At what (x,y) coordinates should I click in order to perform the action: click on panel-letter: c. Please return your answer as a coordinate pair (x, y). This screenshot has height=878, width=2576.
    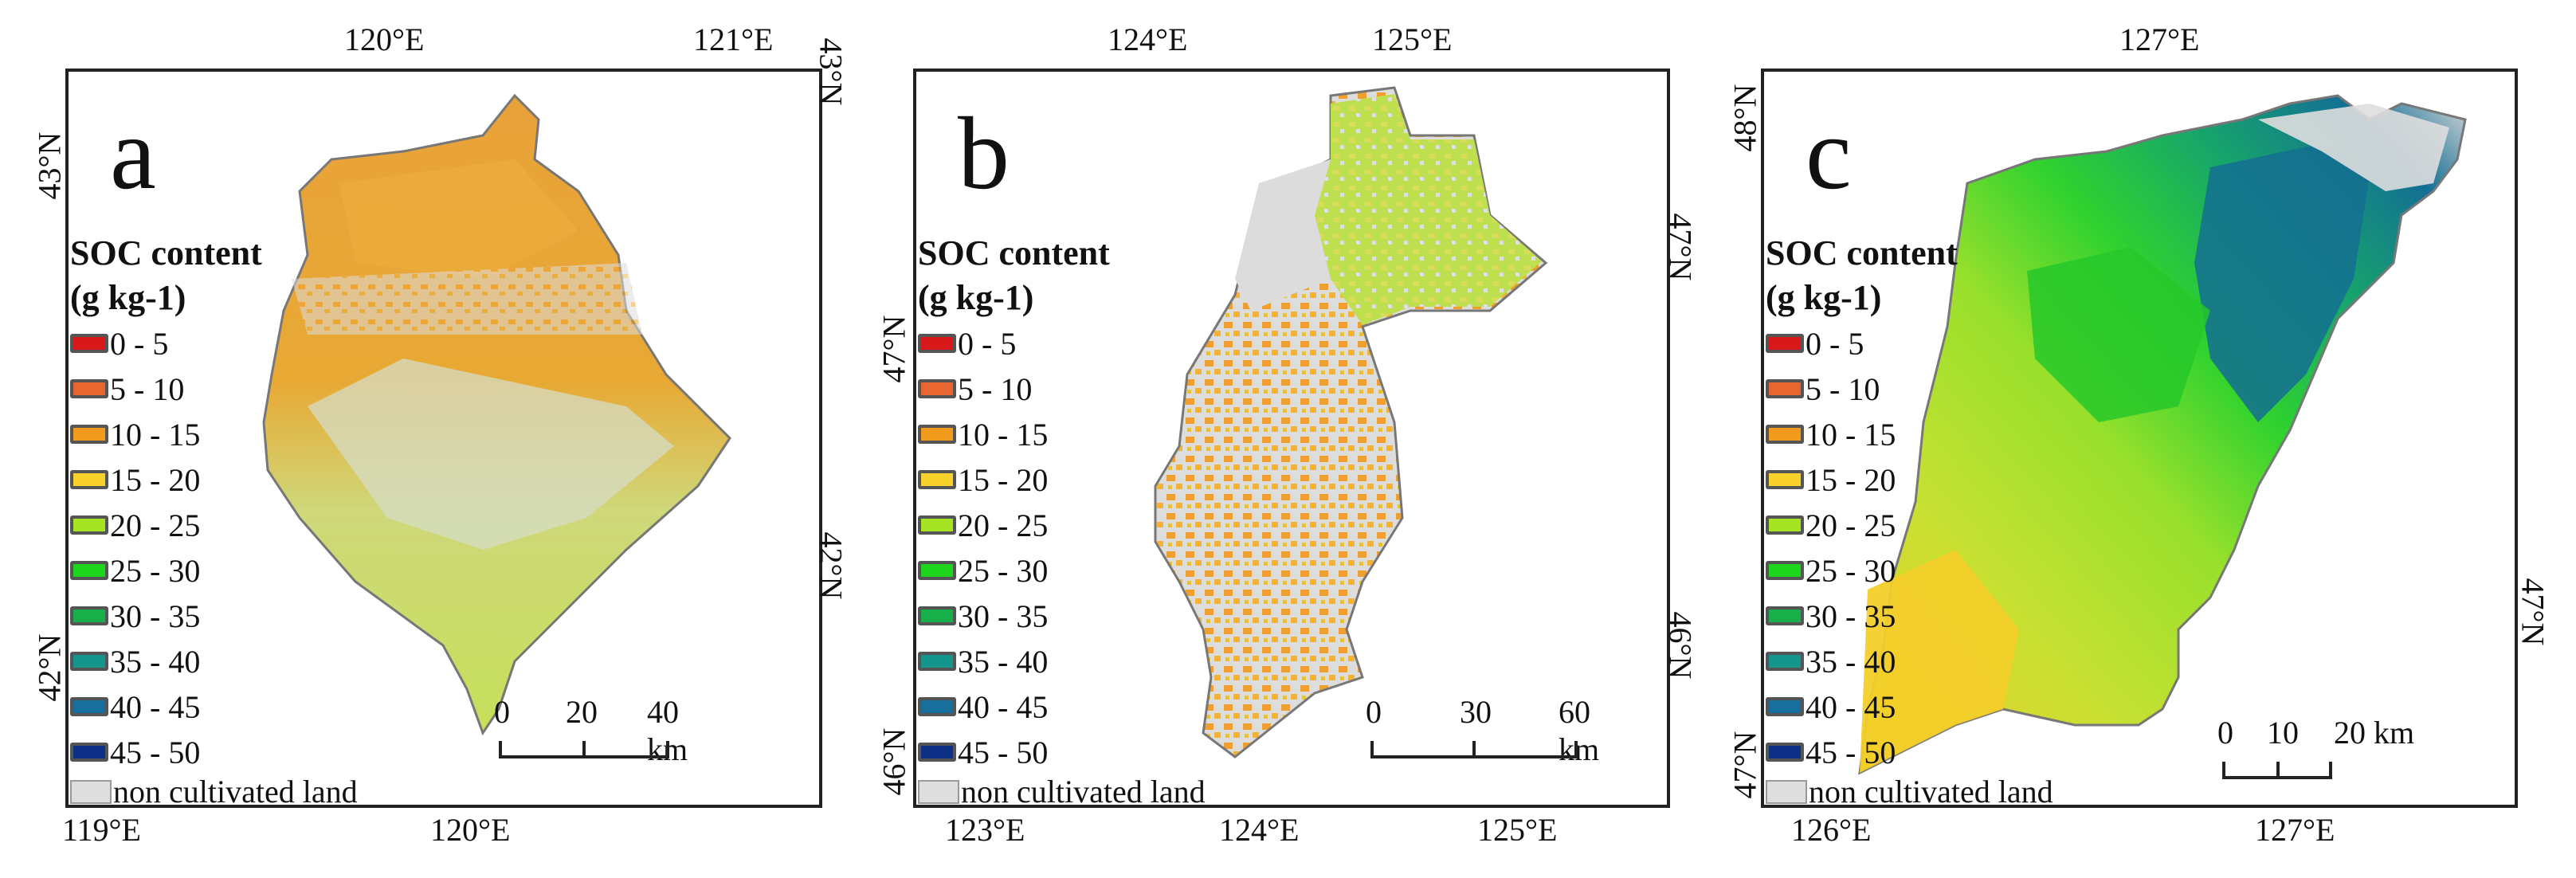
    Looking at the image, I should click on (1829, 153).